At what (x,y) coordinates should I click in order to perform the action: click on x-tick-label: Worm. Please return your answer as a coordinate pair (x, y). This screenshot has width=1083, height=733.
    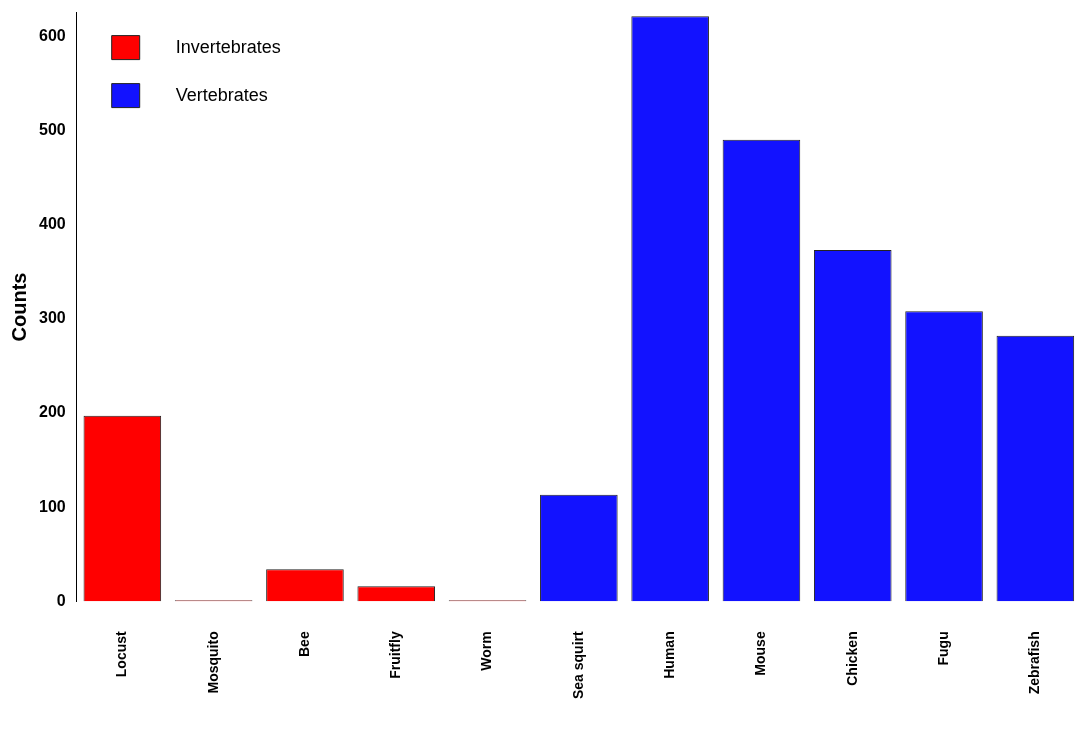
    Looking at the image, I should click on (486, 651).